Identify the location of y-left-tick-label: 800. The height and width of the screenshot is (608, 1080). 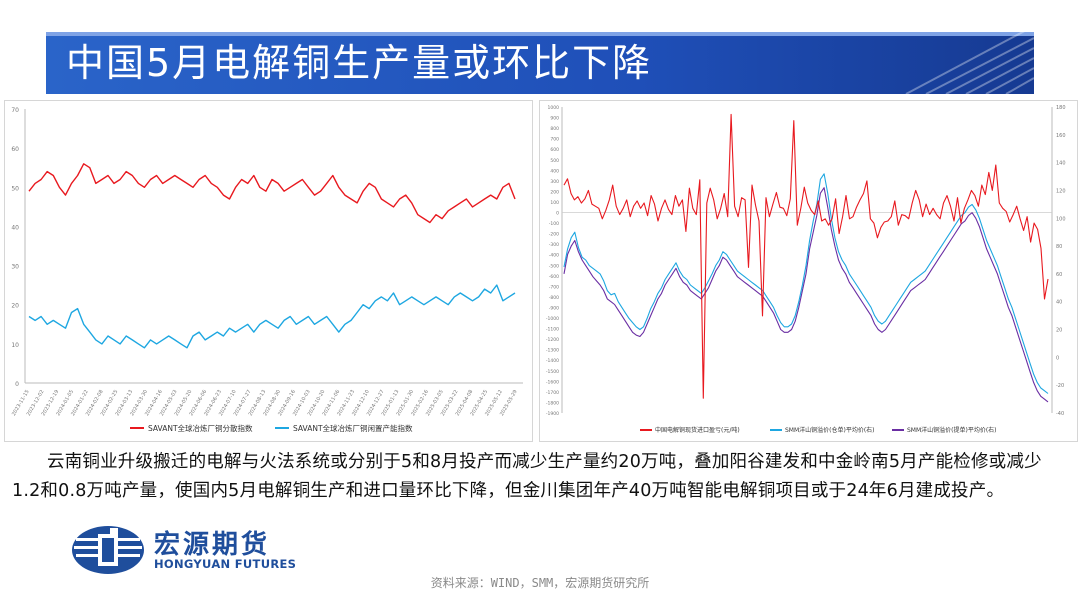
(554, 129).